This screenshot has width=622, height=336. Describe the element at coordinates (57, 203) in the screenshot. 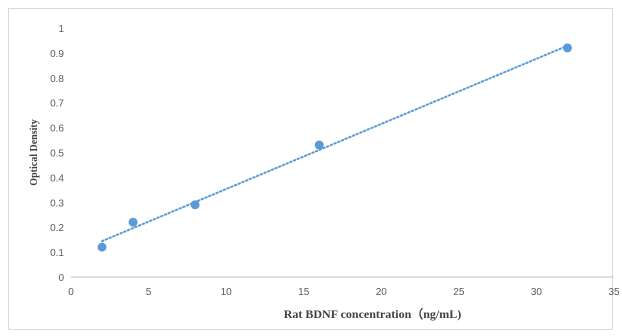

I see `y-tick-label: 0.3` at that location.